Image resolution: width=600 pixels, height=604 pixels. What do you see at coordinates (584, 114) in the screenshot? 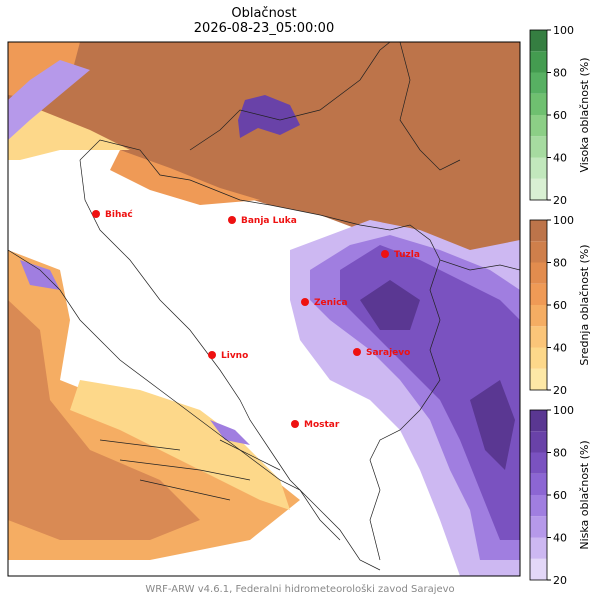
I see `colorbar-label: Visoka oblačnost (%)` at bounding box center [584, 114].